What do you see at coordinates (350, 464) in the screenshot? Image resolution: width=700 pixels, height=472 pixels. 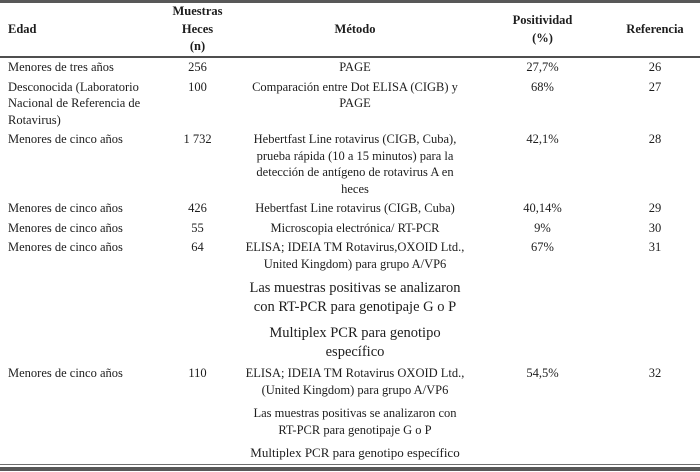 I see `table-bottom-rule-thin` at bounding box center [350, 464].